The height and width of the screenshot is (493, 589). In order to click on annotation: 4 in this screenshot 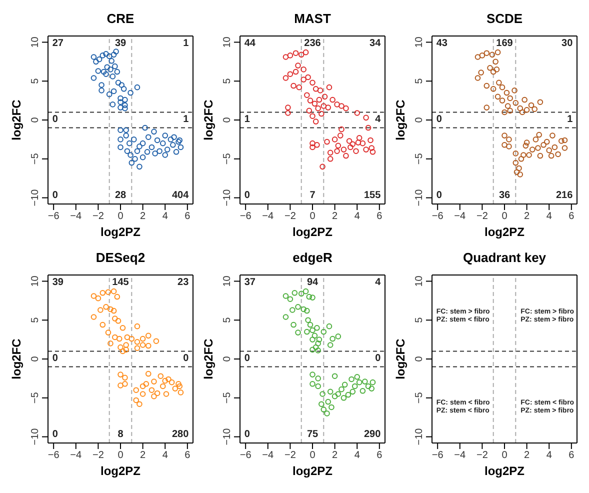, I will do `click(378, 282)`.